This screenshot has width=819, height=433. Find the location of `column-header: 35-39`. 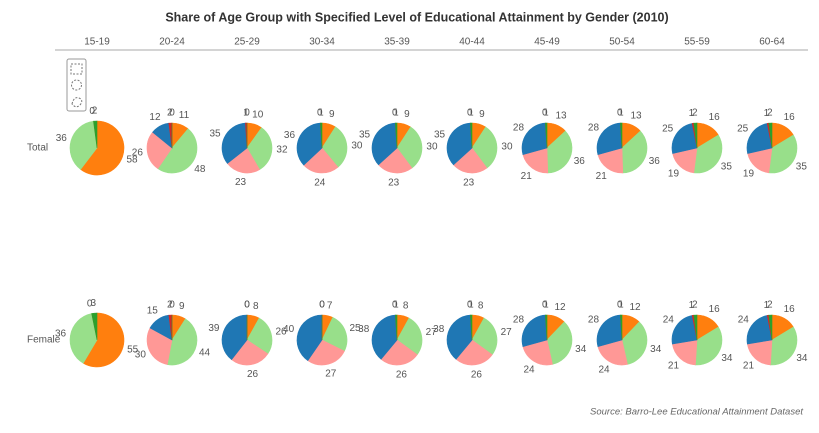

column-header: 35-39 is located at coordinates (397, 42).